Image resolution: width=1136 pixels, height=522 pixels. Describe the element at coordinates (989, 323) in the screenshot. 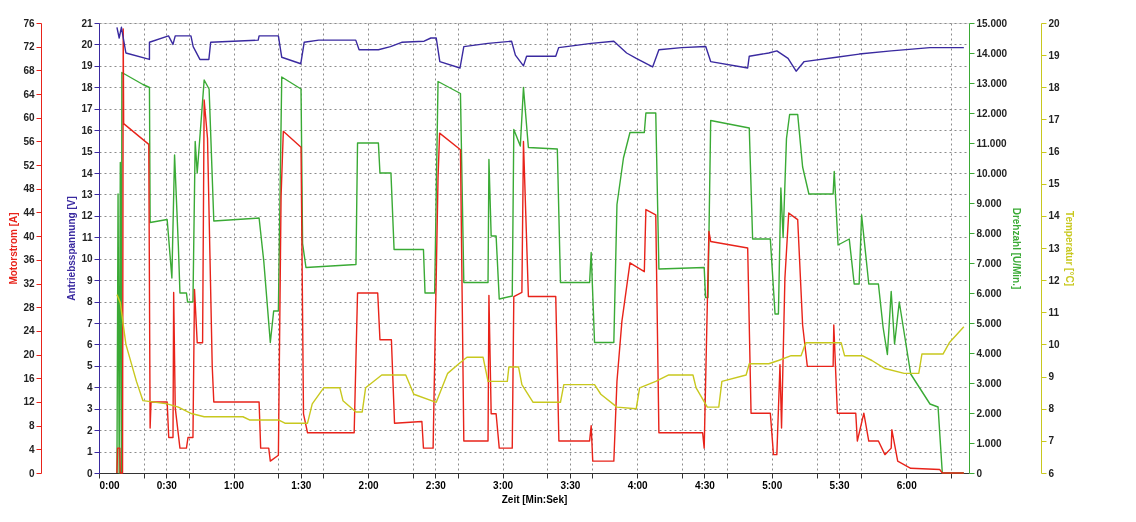

I see `y2-tick-label: 5.000` at that location.